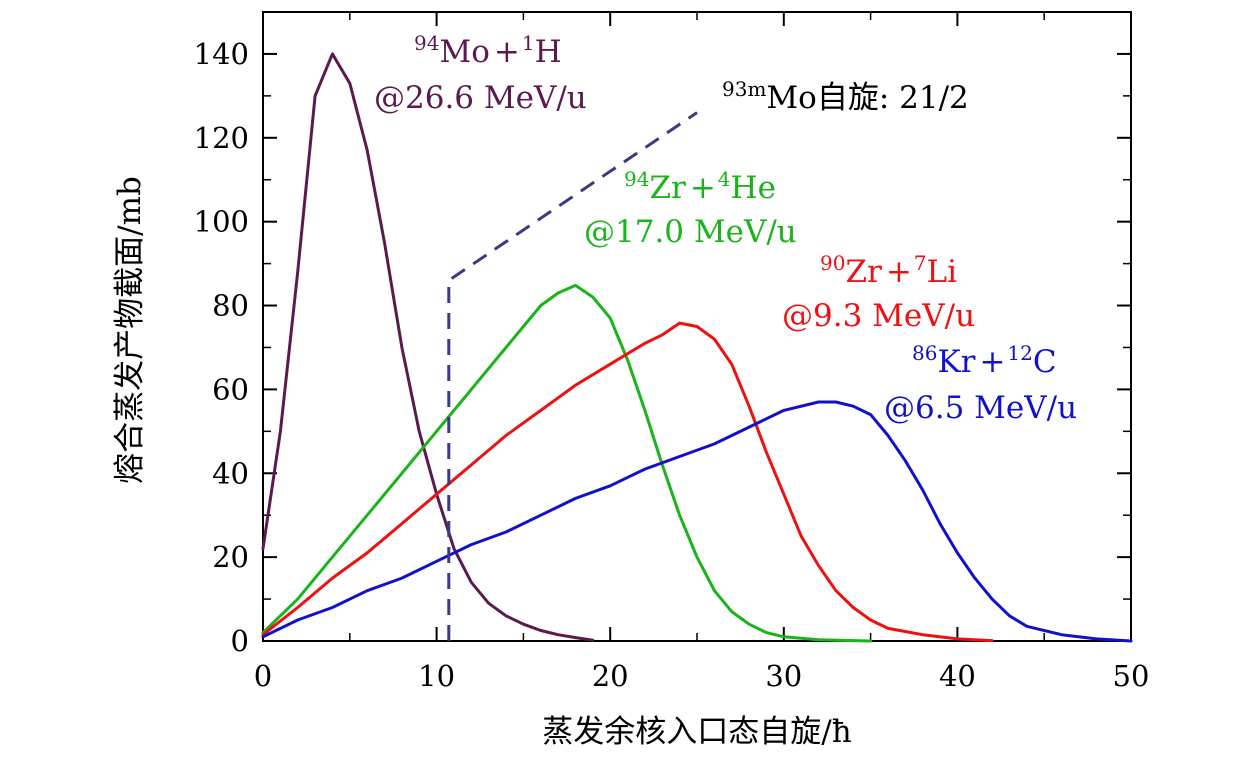 This screenshot has width=1260, height=764. Describe the element at coordinates (878, 316) in the screenshot. I see `annotation-zr-li-energy: @9.3 MeV/u` at that location.